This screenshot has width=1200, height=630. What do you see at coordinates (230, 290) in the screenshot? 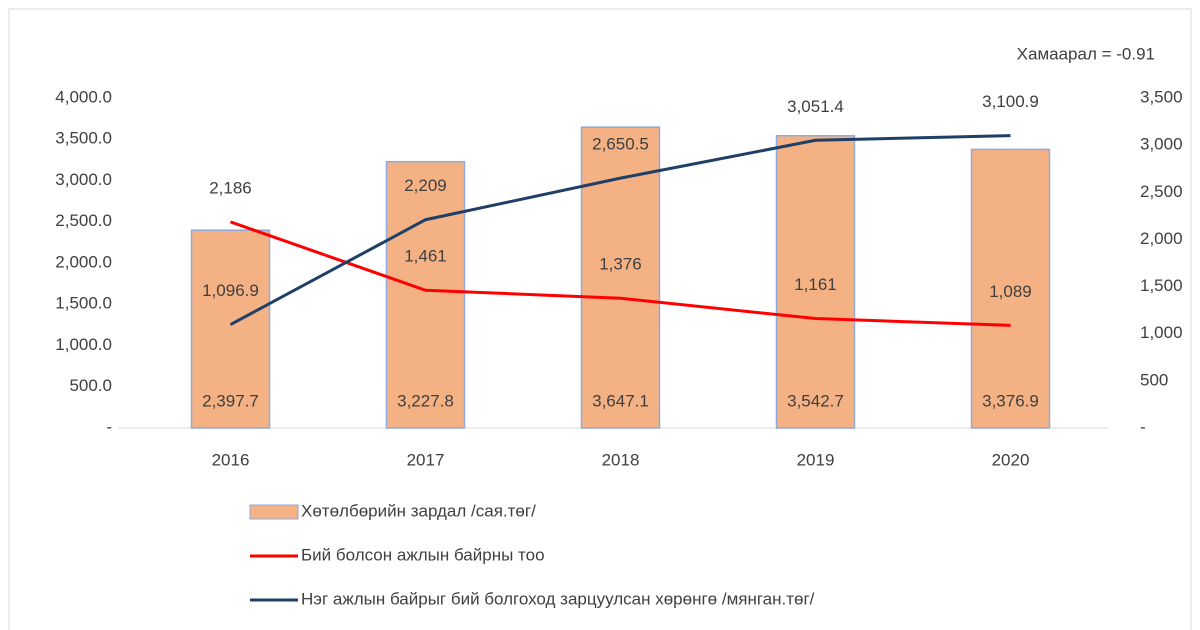
I see `value-label: 1,096.9` at bounding box center [230, 290].